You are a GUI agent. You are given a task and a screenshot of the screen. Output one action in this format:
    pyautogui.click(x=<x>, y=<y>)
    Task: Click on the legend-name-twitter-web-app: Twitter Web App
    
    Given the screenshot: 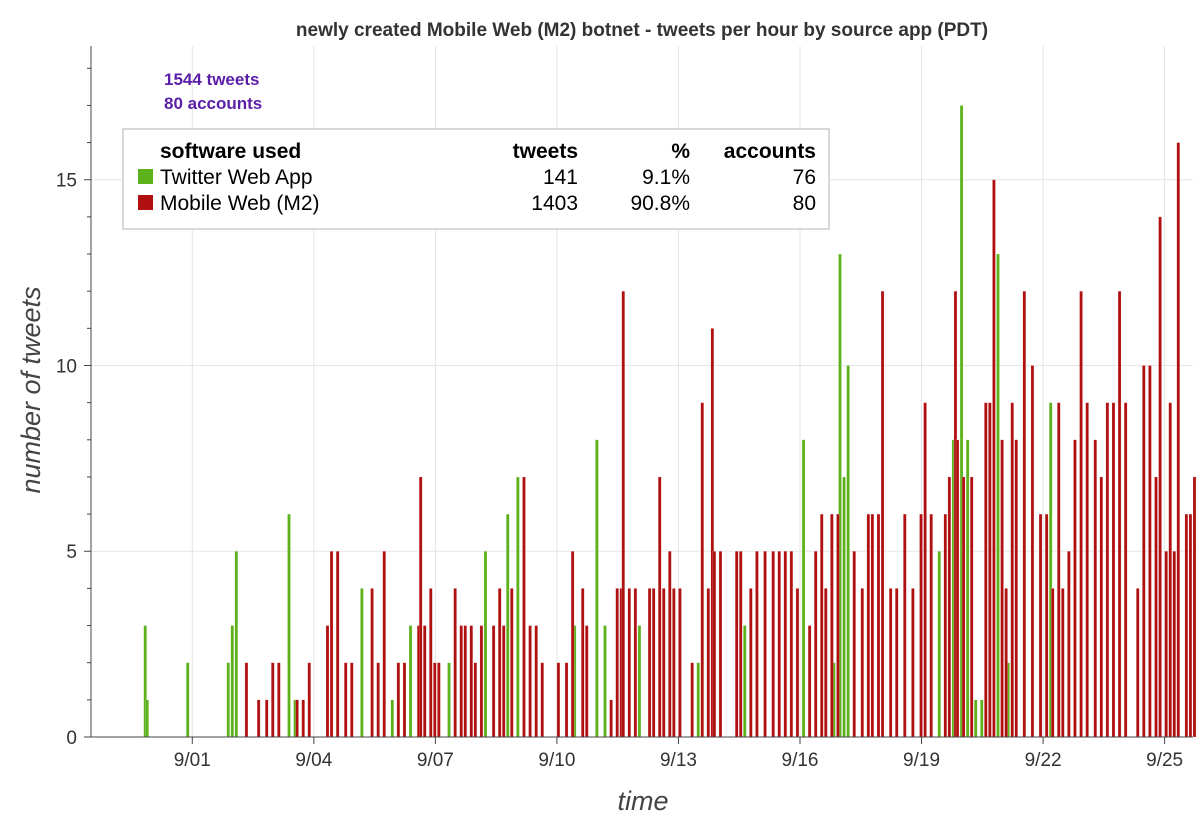 What is the action you would take?
    pyautogui.click(x=236, y=177)
    